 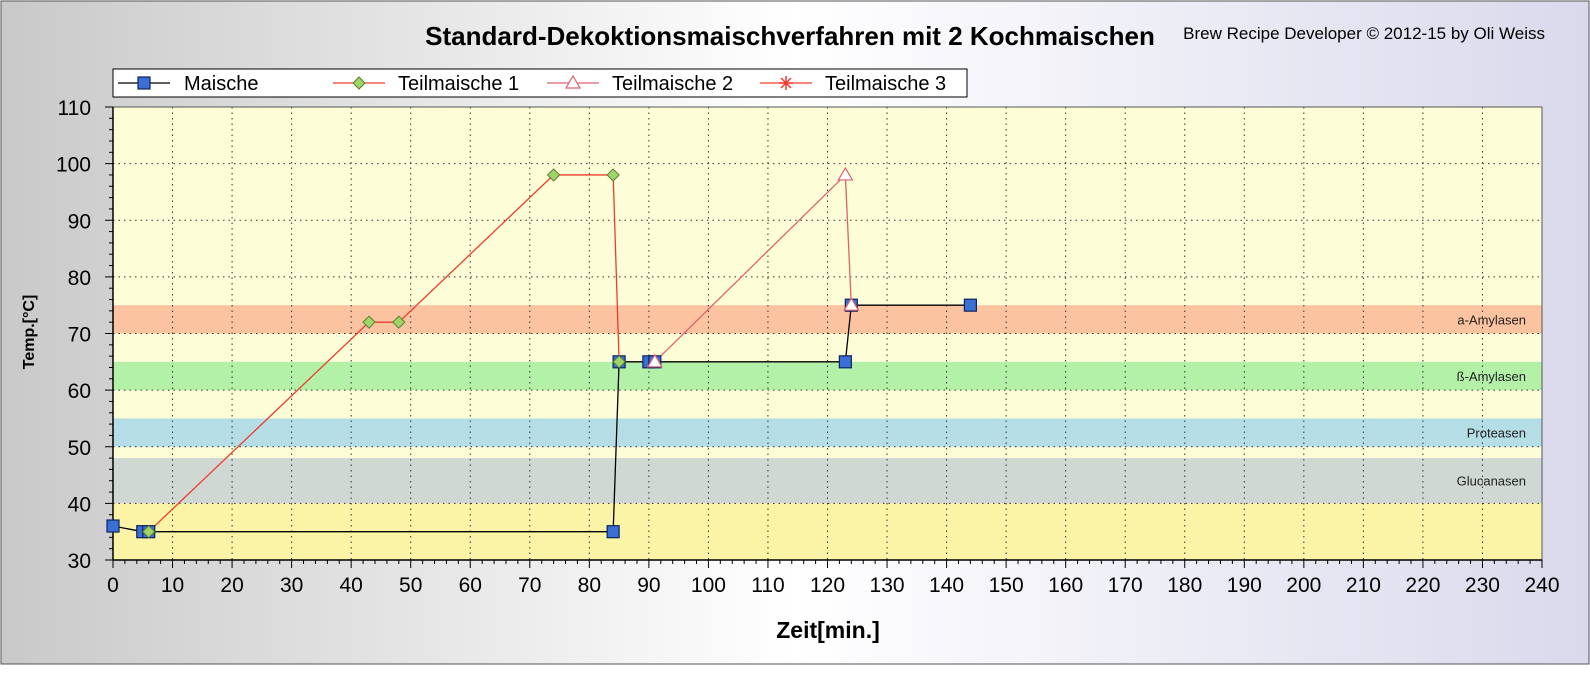 What do you see at coordinates (74, 108) in the screenshot?
I see `y-tick-label: 110` at bounding box center [74, 108].